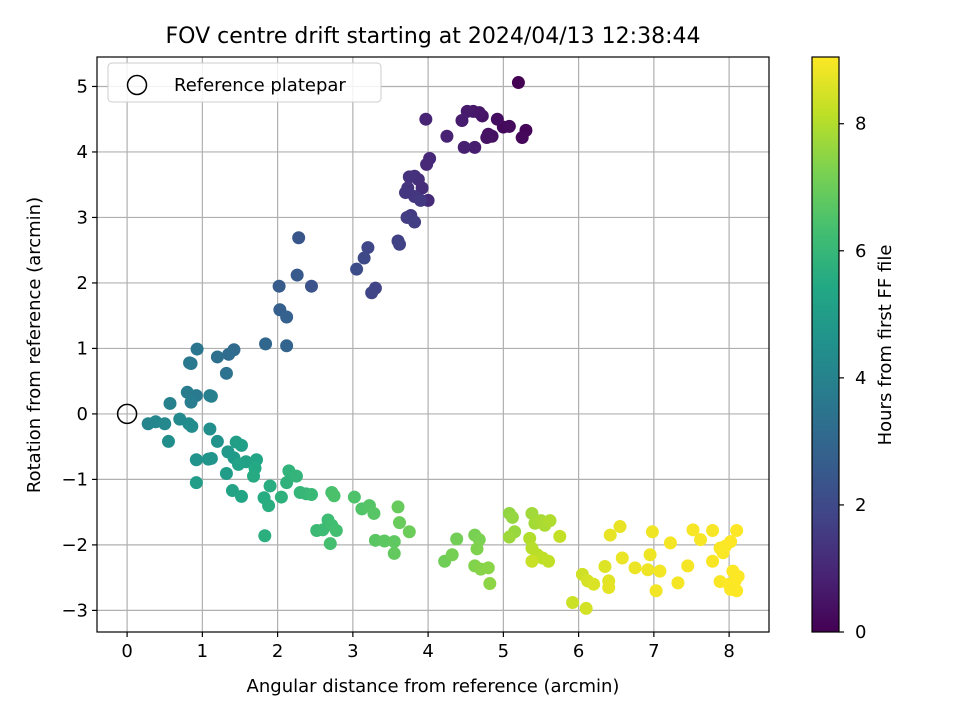 This screenshot has height=724, width=960. Describe the element at coordinates (728, 651) in the screenshot. I see `x-tick-label: 8` at that location.